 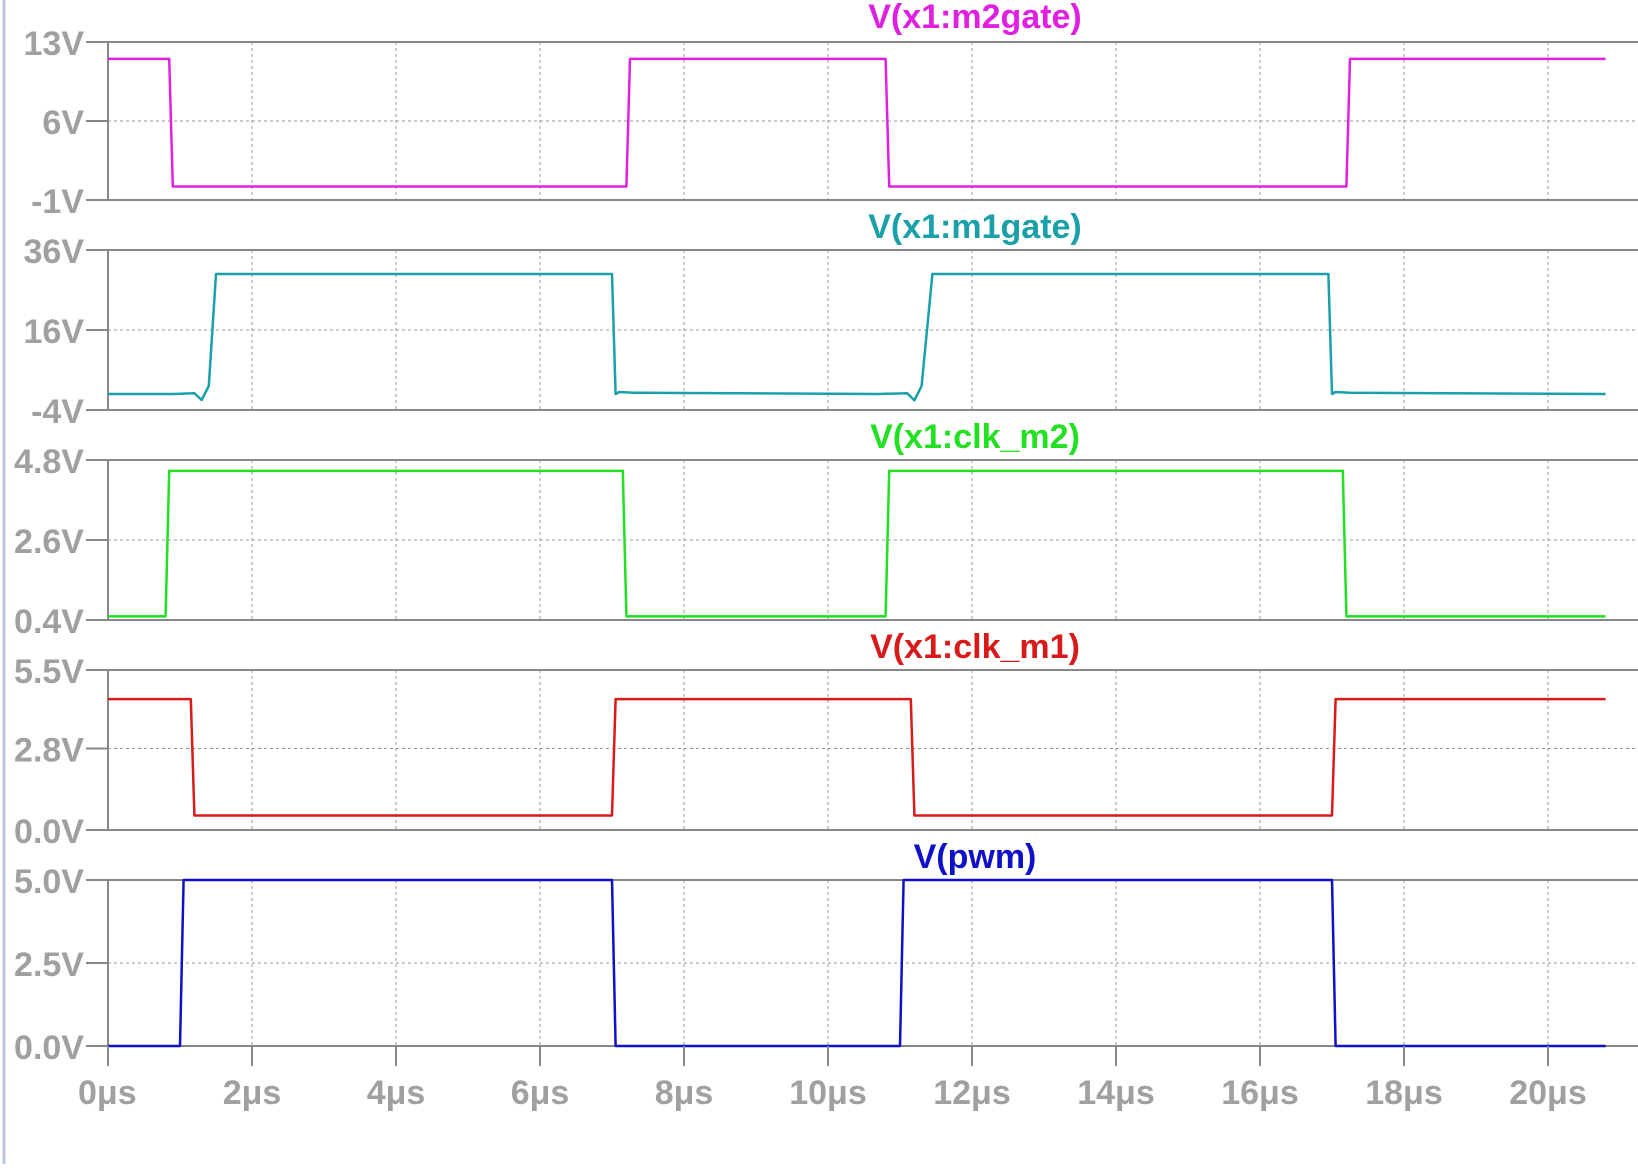 What do you see at coordinates (49, 672) in the screenshot?
I see `y-tick-label: 5.5V` at bounding box center [49, 672].